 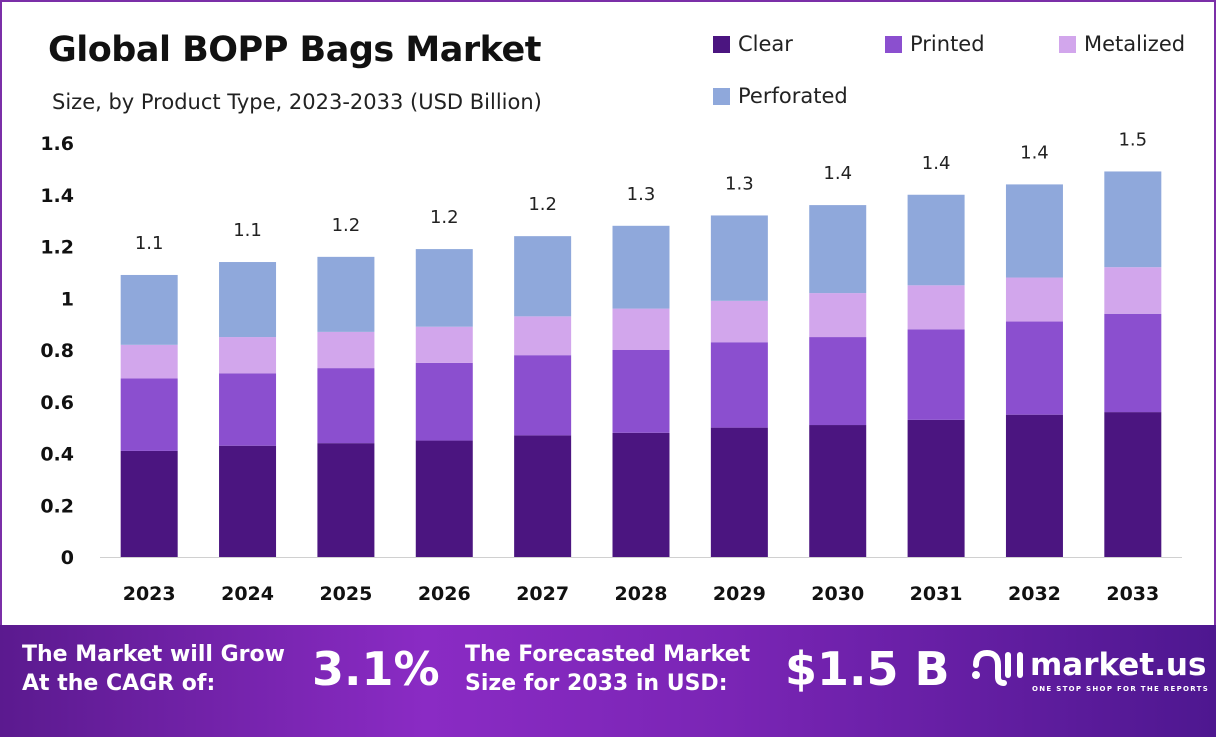 I want to click on cagr-label-line2: At the CAGR of:, so click(x=119, y=683).